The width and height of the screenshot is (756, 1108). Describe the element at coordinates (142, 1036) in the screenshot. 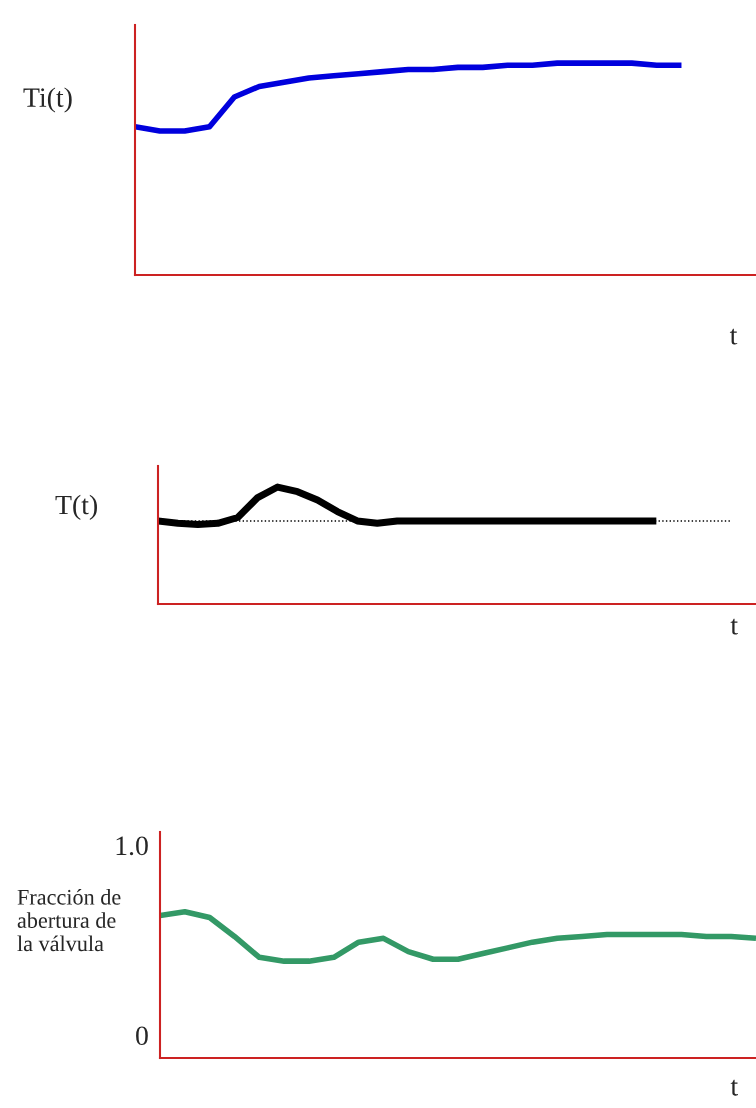

I see `y-tick-label: 0` at that location.